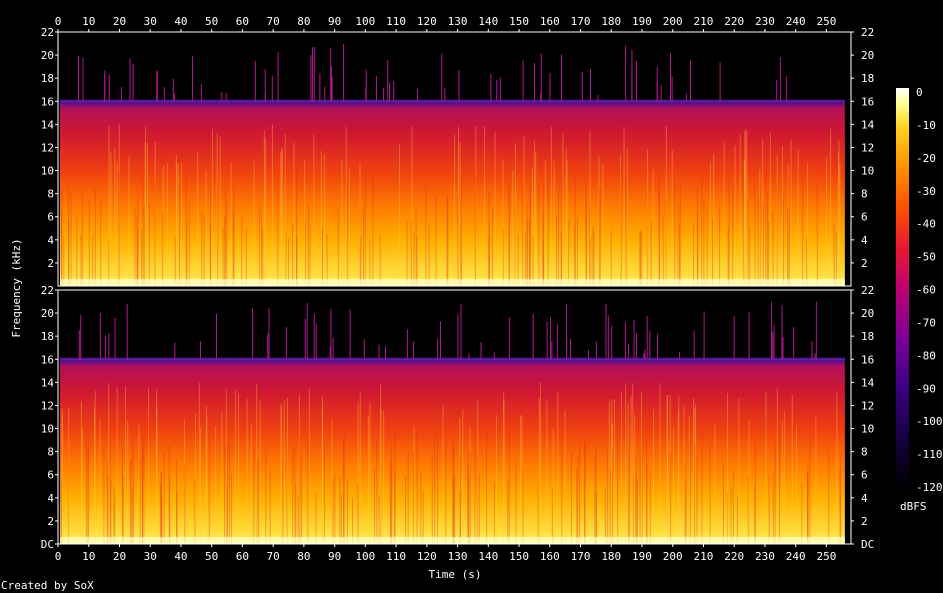 Image resolution: width=943 pixels, height=593 pixels. I want to click on colorbar-tick-label: 0, so click(919, 92).